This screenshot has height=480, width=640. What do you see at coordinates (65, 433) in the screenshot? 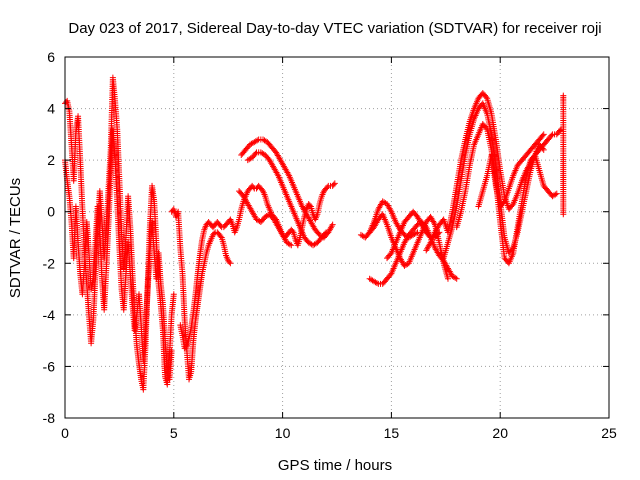
I see `x-tick-label: 0` at bounding box center [65, 433].